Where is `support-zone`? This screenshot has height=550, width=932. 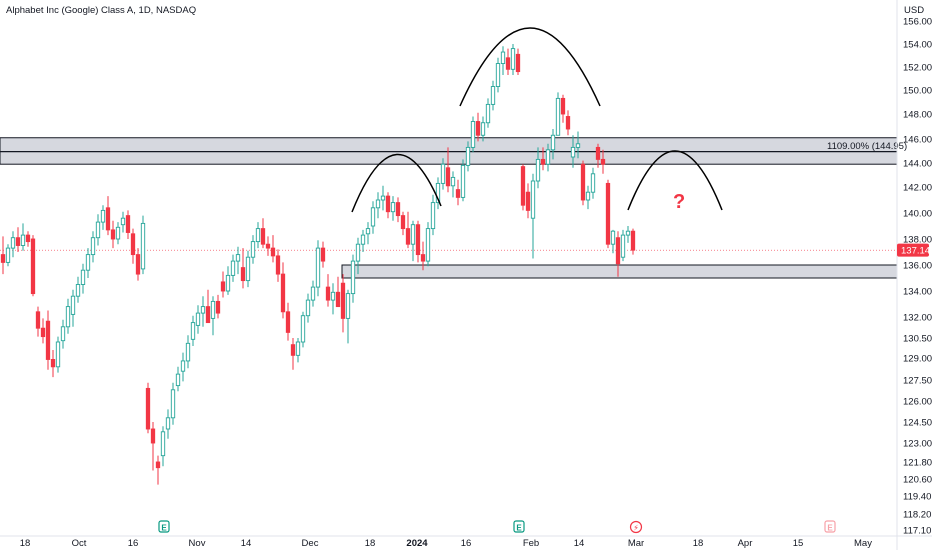 support-zone is located at coordinates (619, 271).